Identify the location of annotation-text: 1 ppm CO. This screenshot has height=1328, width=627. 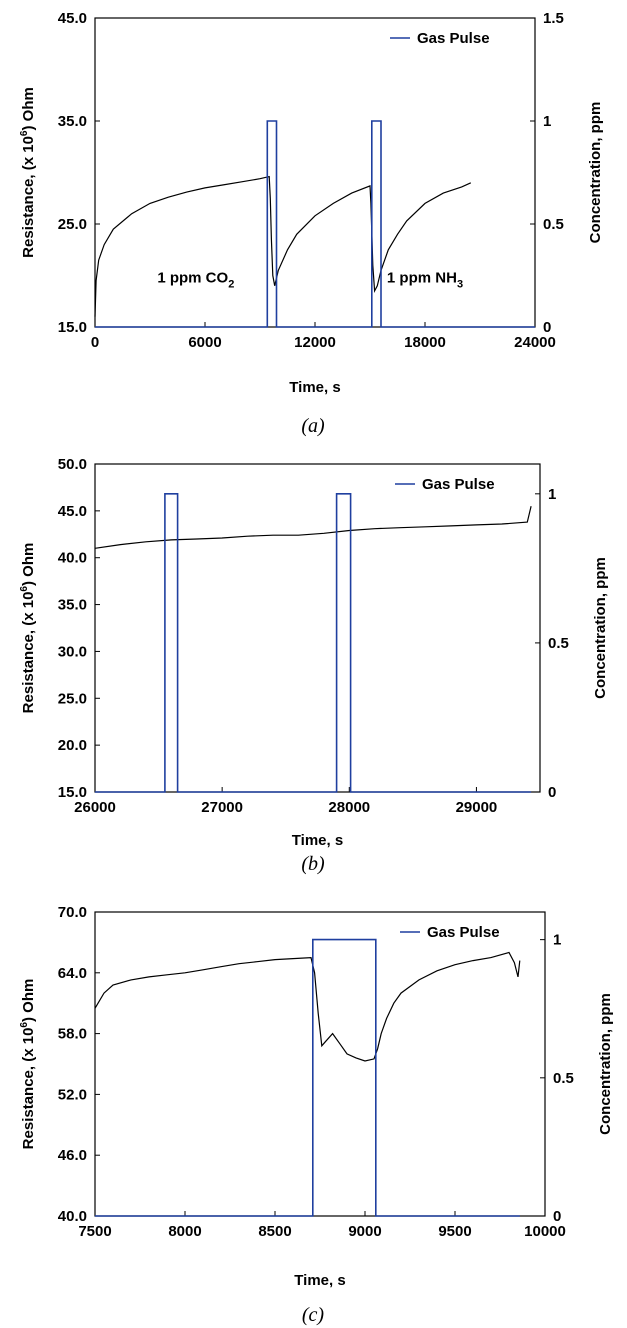
(192, 278).